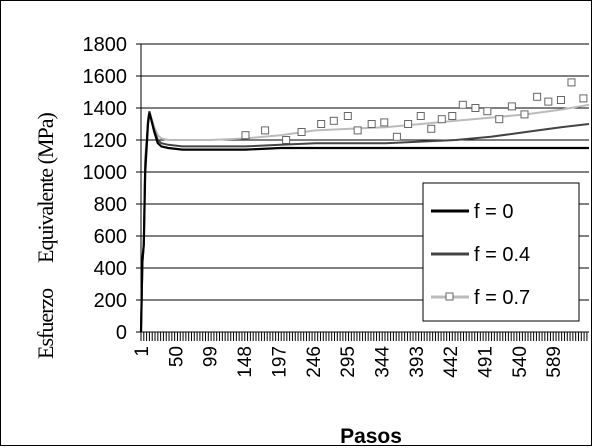  What do you see at coordinates (142, 351) in the screenshot?
I see `x-tick-label: 1` at bounding box center [142, 351].